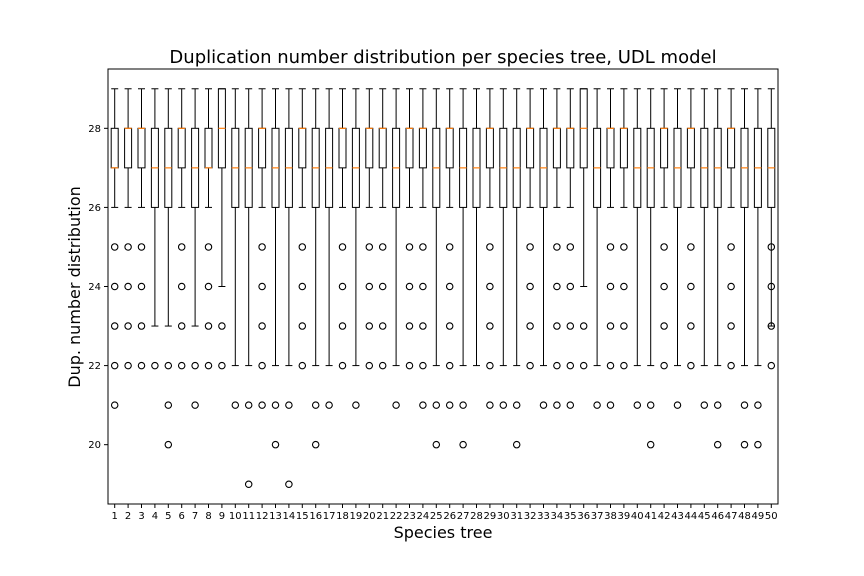 The image size is (864, 576). Describe the element at coordinates (302, 516) in the screenshot. I see `x-tick-label: 15` at that location.